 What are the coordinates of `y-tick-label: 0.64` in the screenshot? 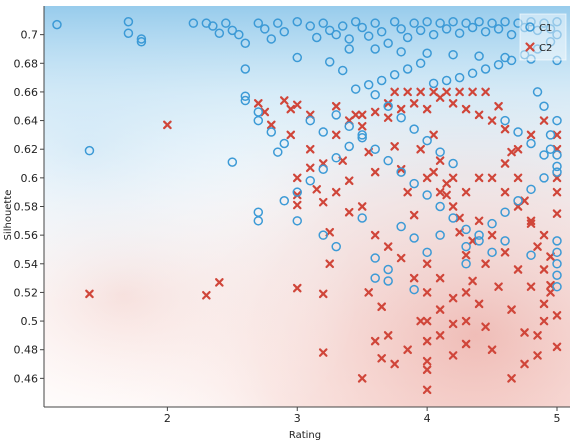 It's located at (26, 121).